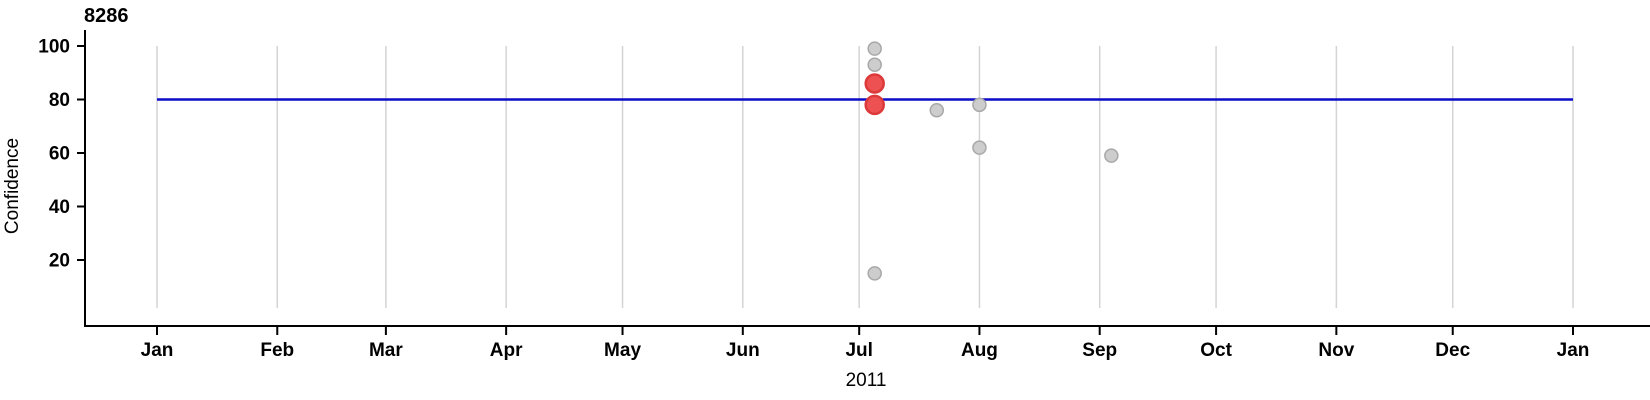 The image size is (1650, 400). I want to click on x-tick-label-jun: Jun, so click(743, 350).